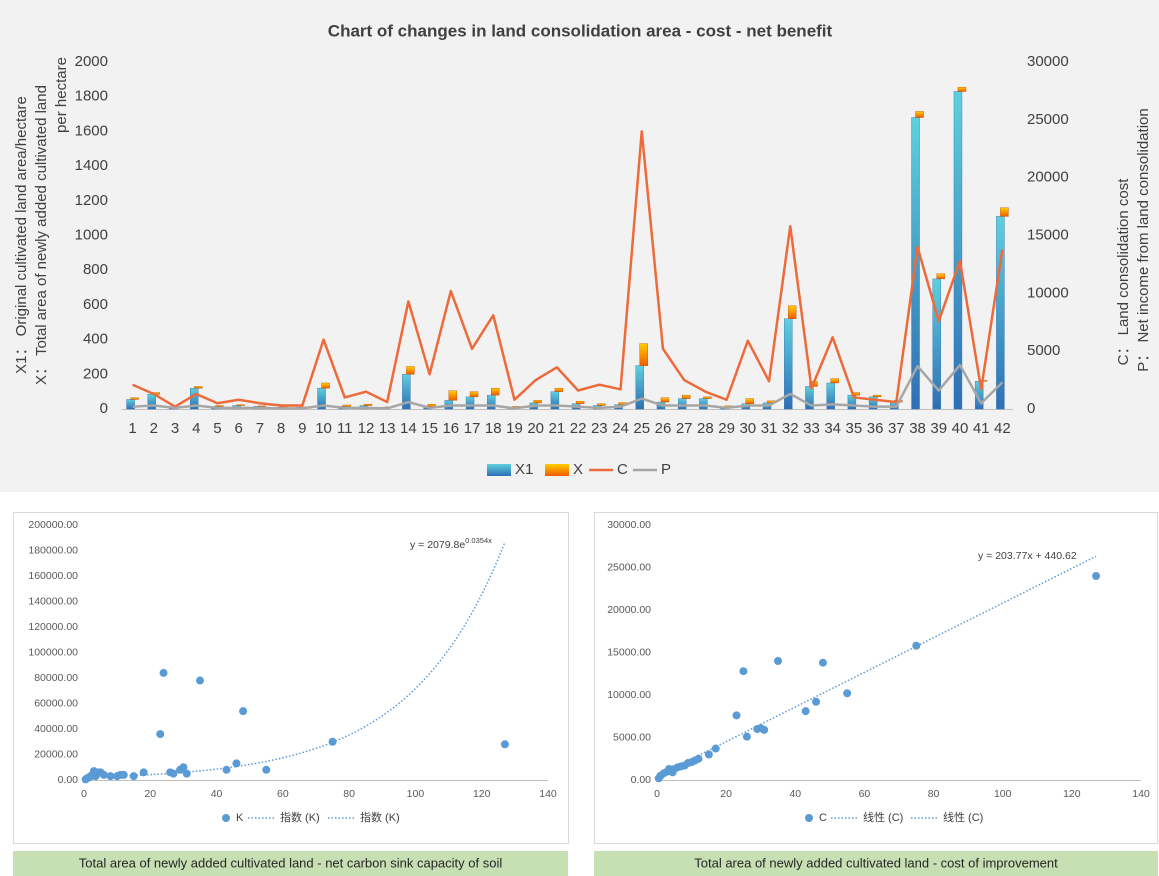 The image size is (1159, 876). I want to click on y-tick-label: 60000.00, so click(56, 703).